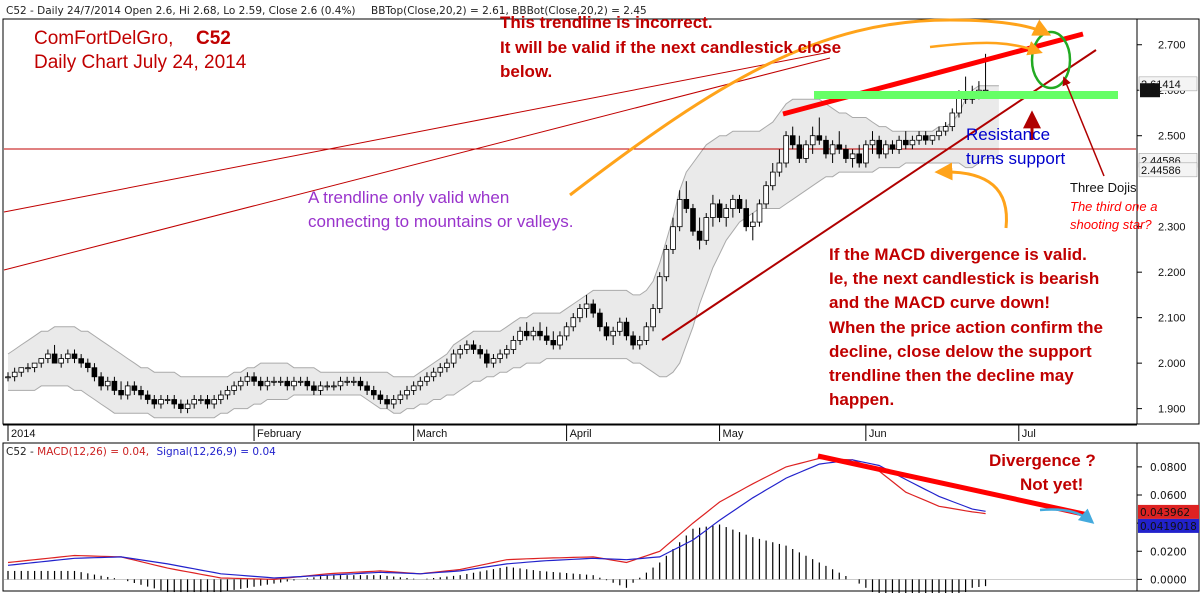 The image size is (1200, 593). Describe the element at coordinates (1113, 206) in the screenshot. I see `note-shooting-star-line1: The third one a` at that location.